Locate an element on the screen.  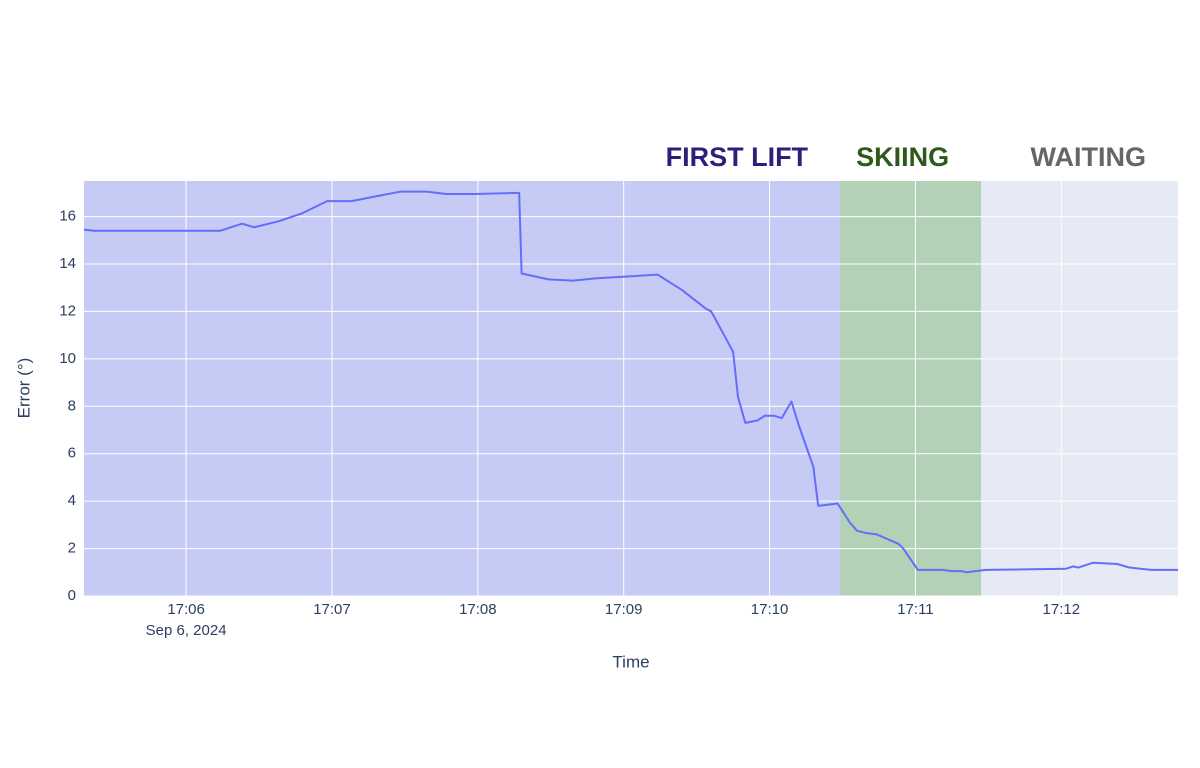
region-label: FIRST LIFT is located at coordinates (737, 157).